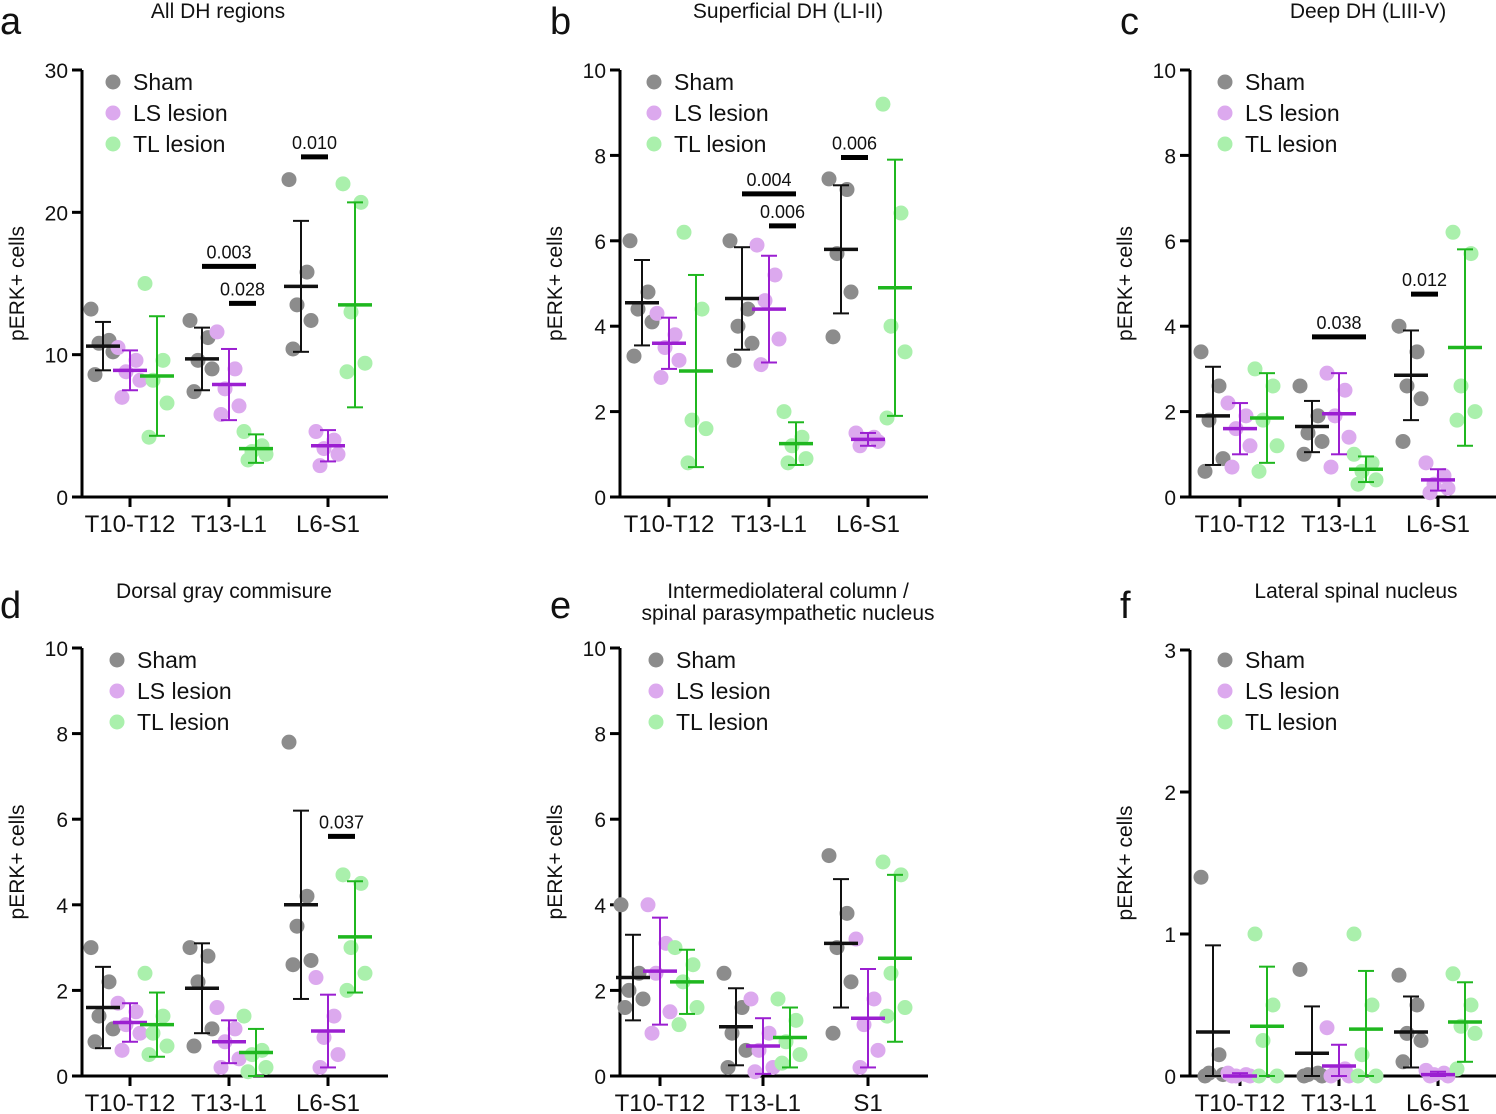 The width and height of the screenshot is (1496, 1114). Describe the element at coordinates (314, 143) in the screenshot. I see `p-value-label: 0.010` at that location.